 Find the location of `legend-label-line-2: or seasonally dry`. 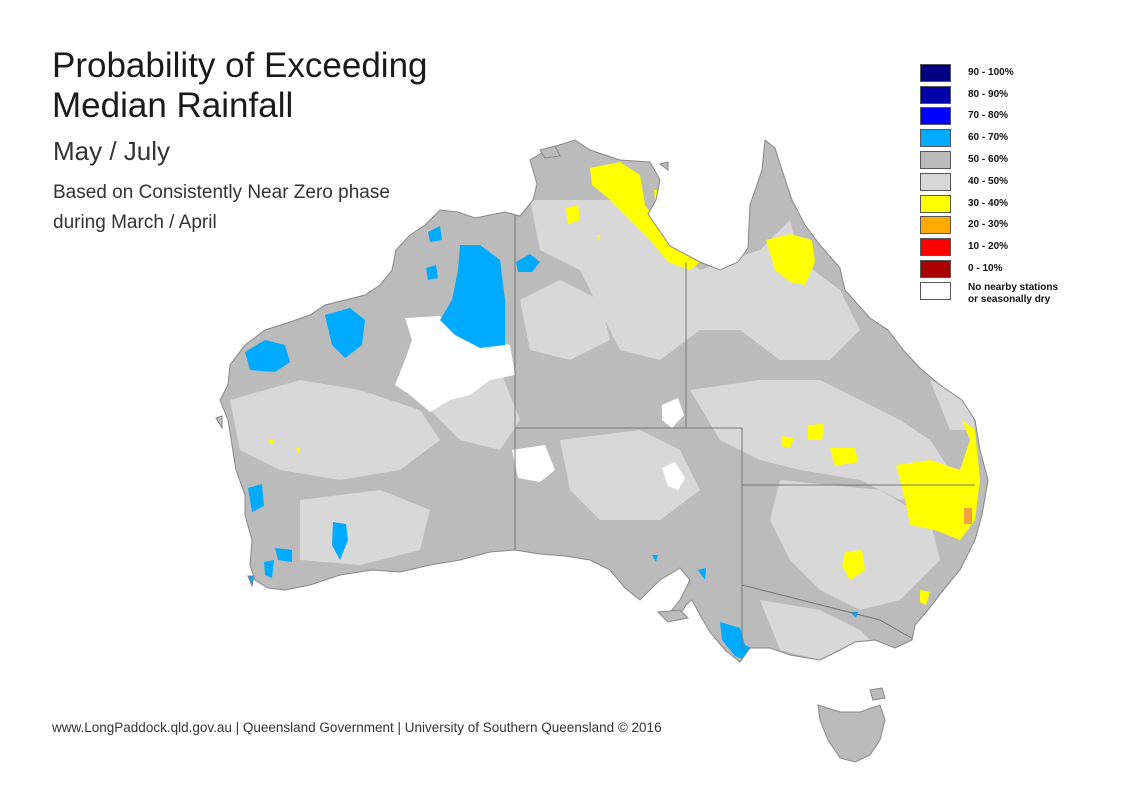

legend-label-line-2: or seasonally dry is located at coordinates (1009, 299).